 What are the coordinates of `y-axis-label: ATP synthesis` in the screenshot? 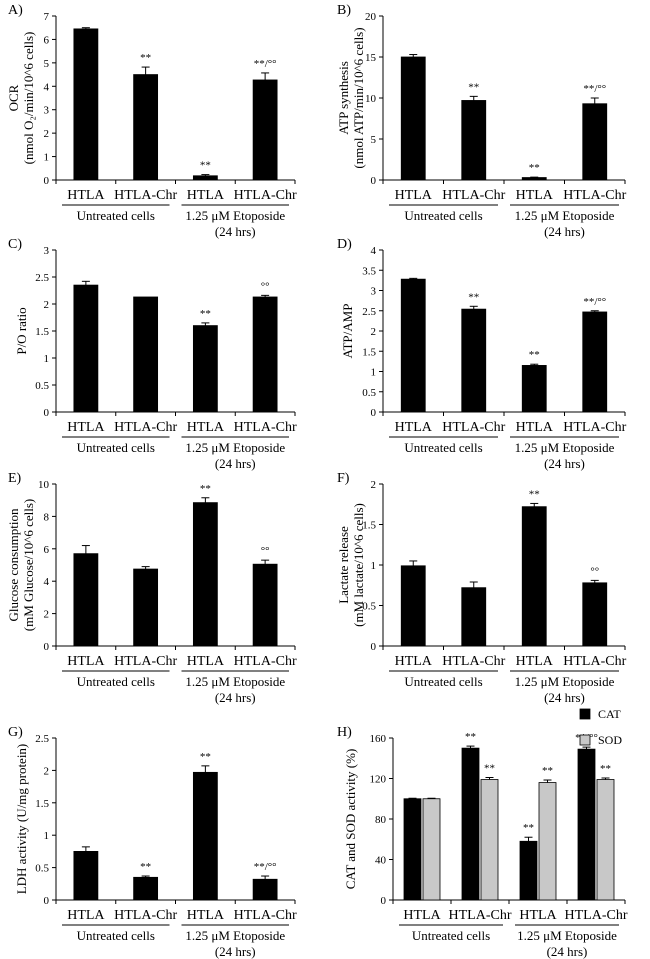 It's located at (343, 98).